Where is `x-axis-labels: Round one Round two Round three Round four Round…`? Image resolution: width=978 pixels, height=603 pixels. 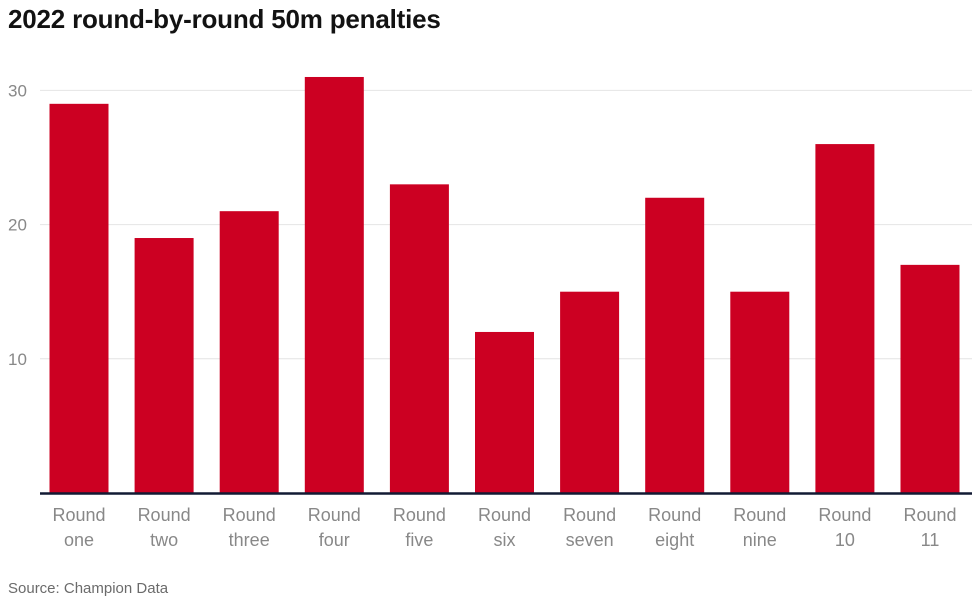 x-axis-labels: Round one Round two Round three Round four Round… is located at coordinates (504, 527).